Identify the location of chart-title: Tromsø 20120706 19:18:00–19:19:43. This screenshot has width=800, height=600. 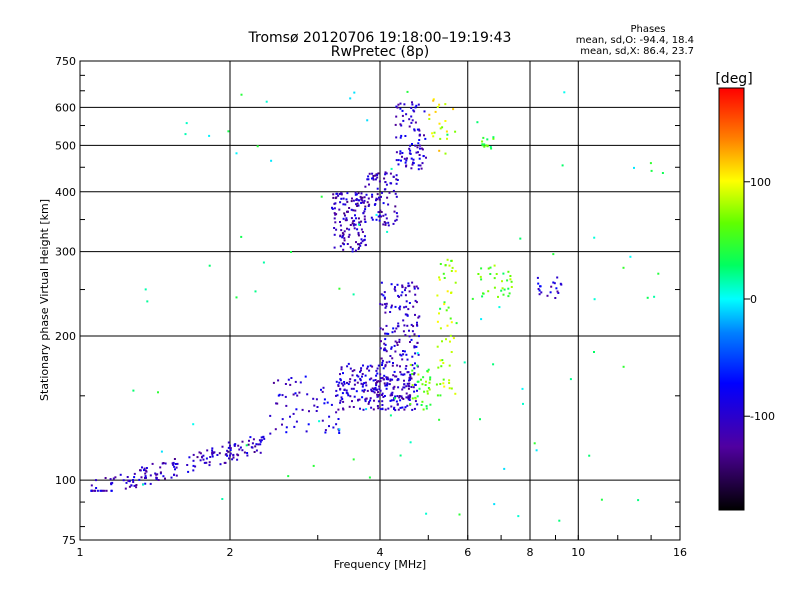
(380, 38).